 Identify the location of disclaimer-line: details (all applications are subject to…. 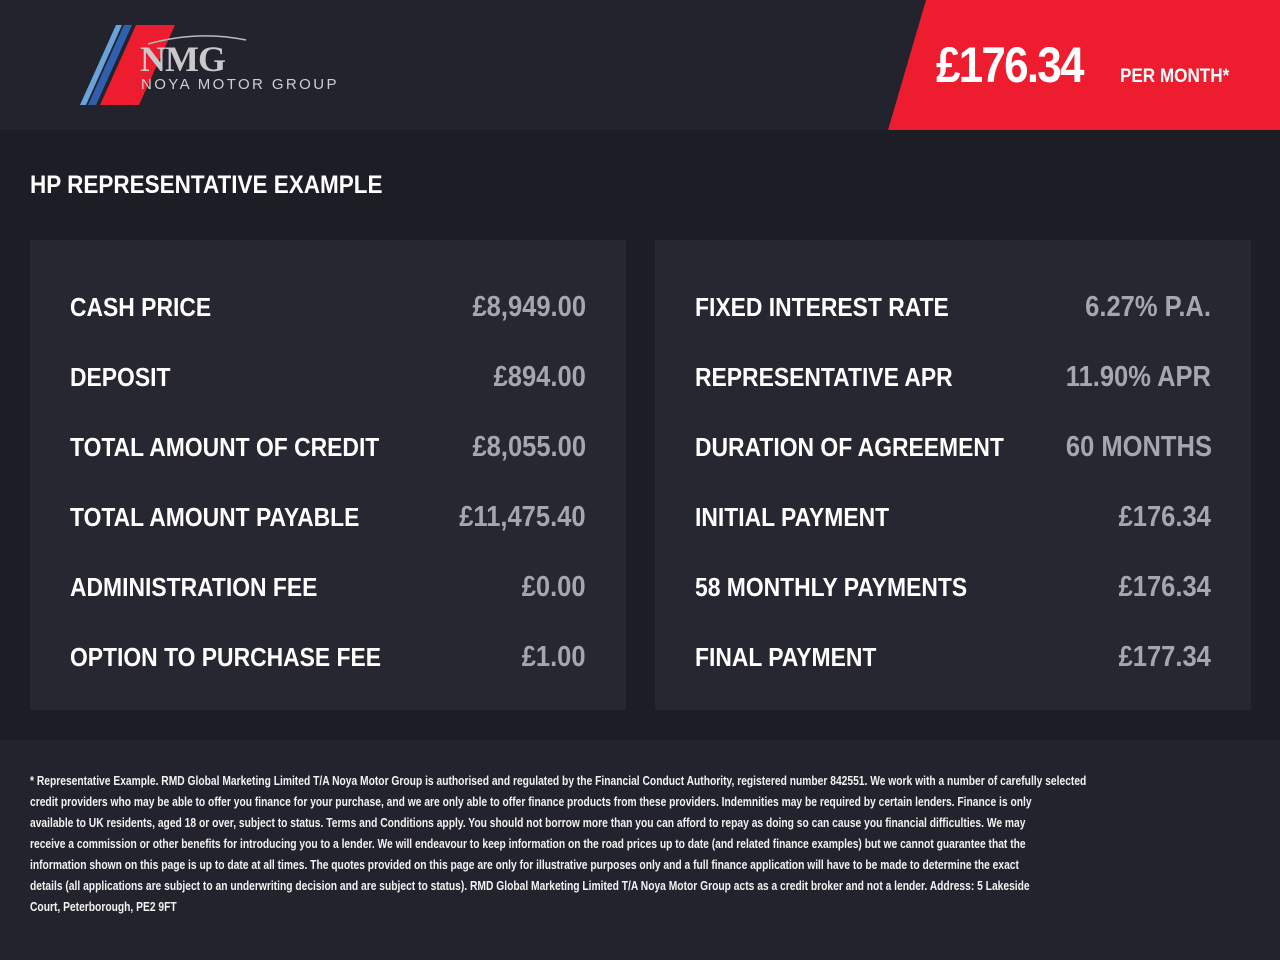
(530, 885).